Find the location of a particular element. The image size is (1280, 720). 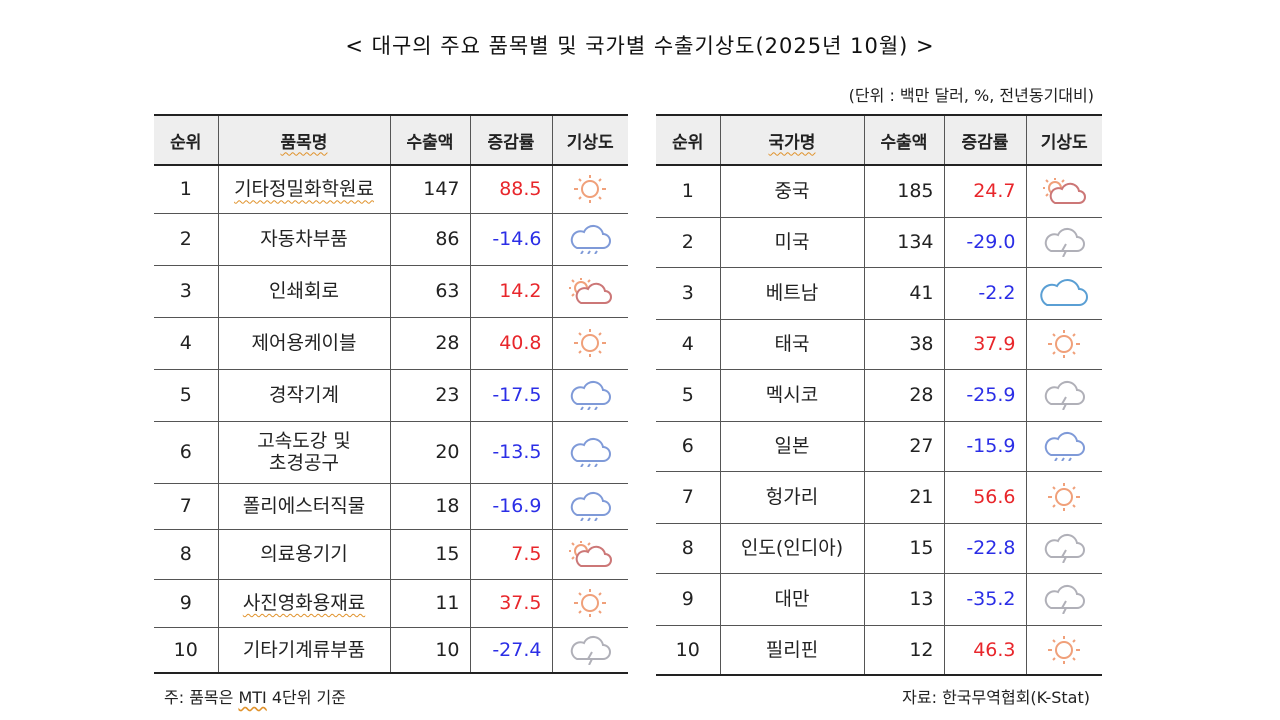

rank-cell: 8 is located at coordinates (186, 554).